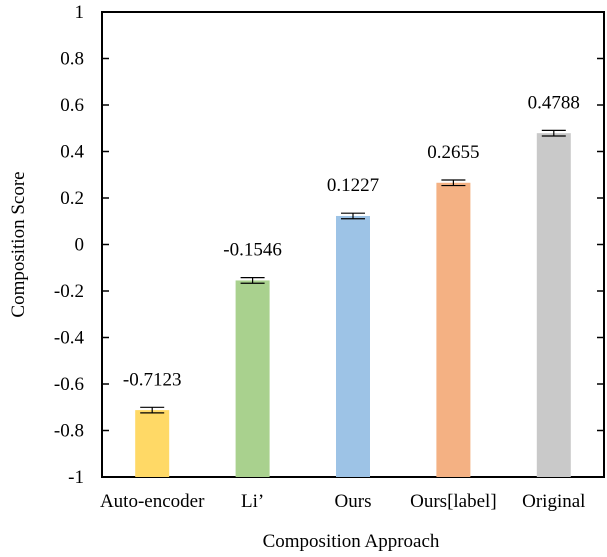 The image size is (607, 557). What do you see at coordinates (80, 245) in the screenshot?
I see `y-tick-label: 0` at bounding box center [80, 245].